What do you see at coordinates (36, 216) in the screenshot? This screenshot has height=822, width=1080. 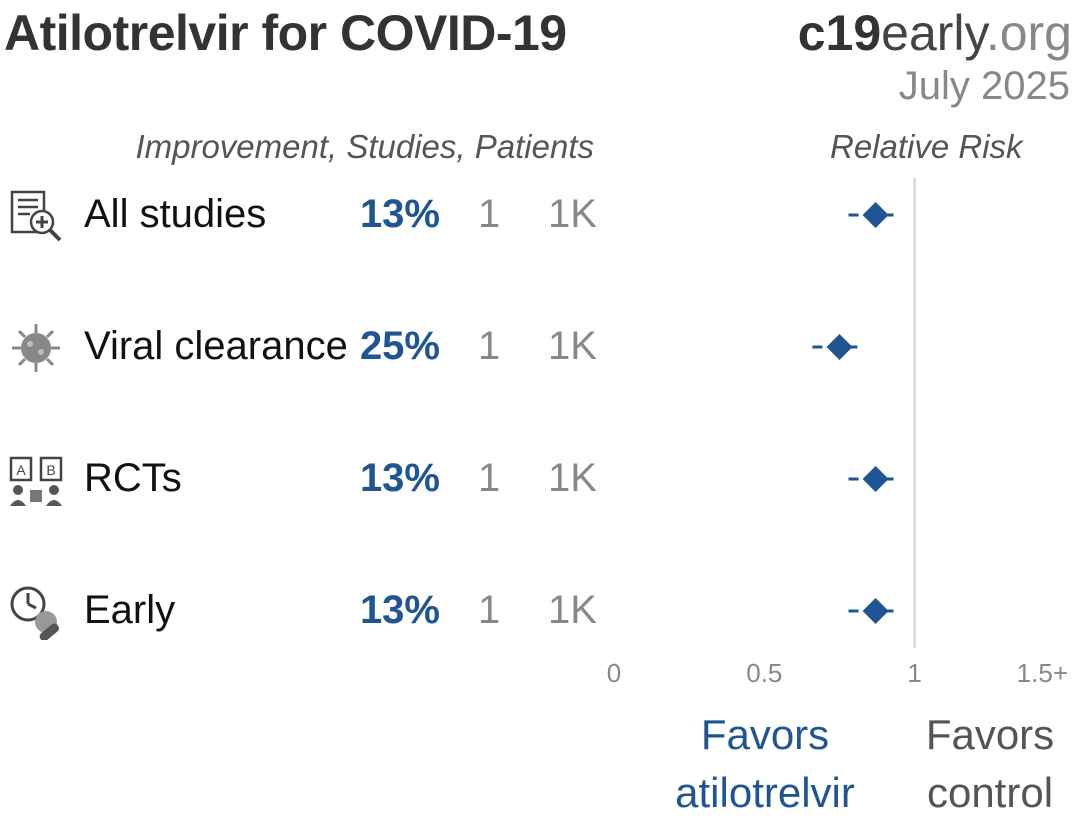 I see `document-search-icon` at bounding box center [36, 216].